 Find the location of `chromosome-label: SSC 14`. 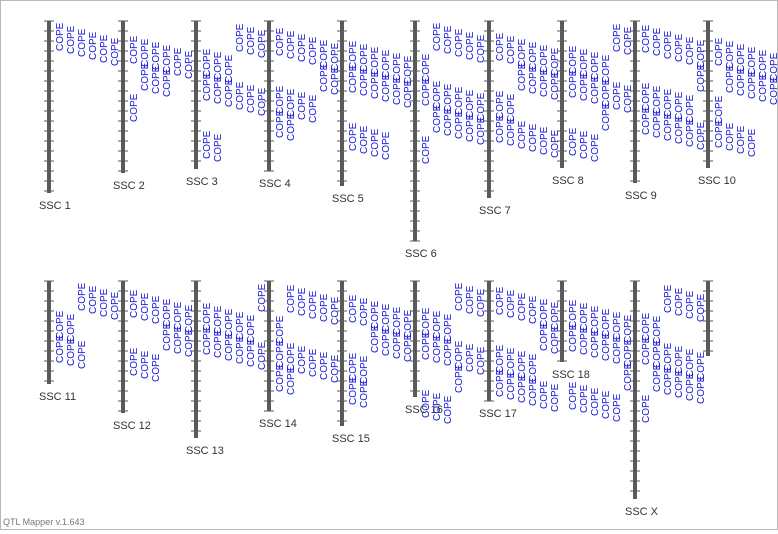

chromosome-label: SSC 14 is located at coordinates (278, 424).